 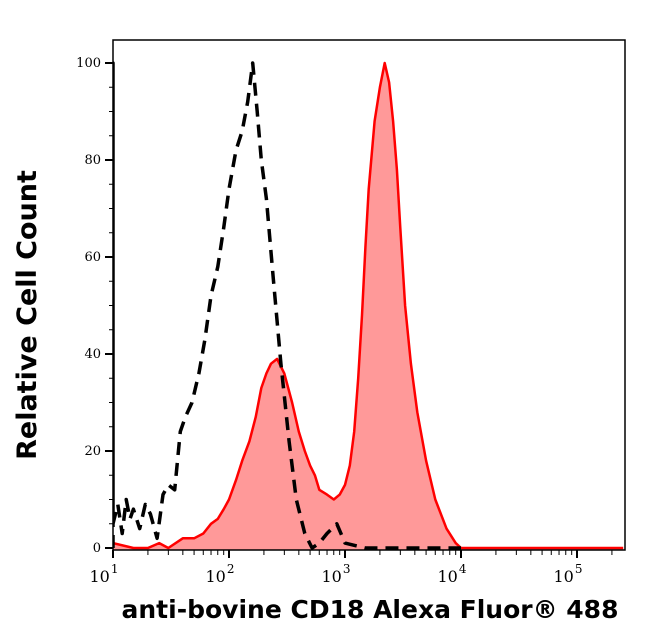 What do you see at coordinates (452, 574) in the screenshot?
I see `x-tick-label: 10⁴` at bounding box center [452, 574].